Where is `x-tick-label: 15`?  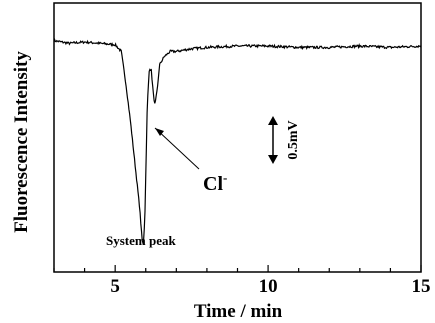 x-tick-label: 15 is located at coordinates (421, 286).